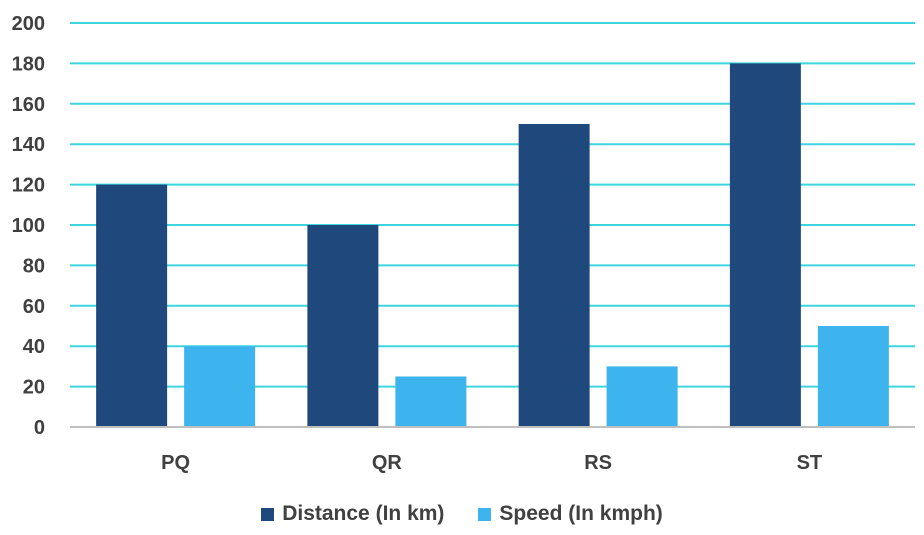 Image resolution: width=924 pixels, height=535 pixels. What do you see at coordinates (39, 428) in the screenshot?
I see `y-tick-label: 0` at bounding box center [39, 428].